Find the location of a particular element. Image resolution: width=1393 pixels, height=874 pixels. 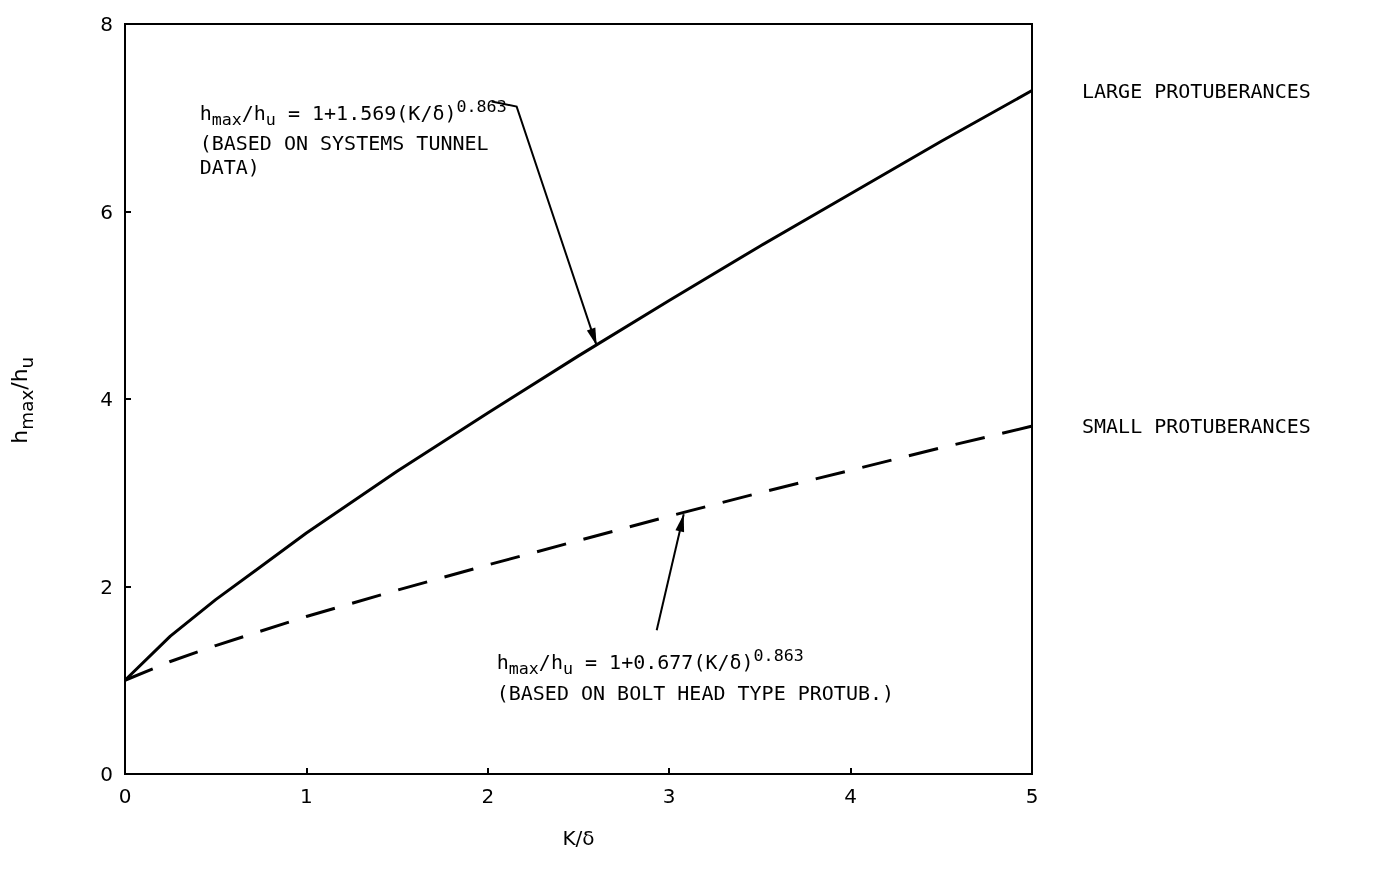

x-tick-label: 4 is located at coordinates (850, 796).